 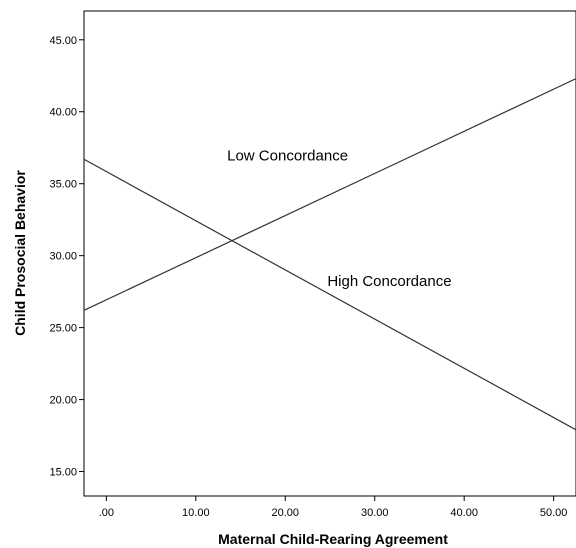 I want to click on x-tick-label: 50.00, so click(x=554, y=513).